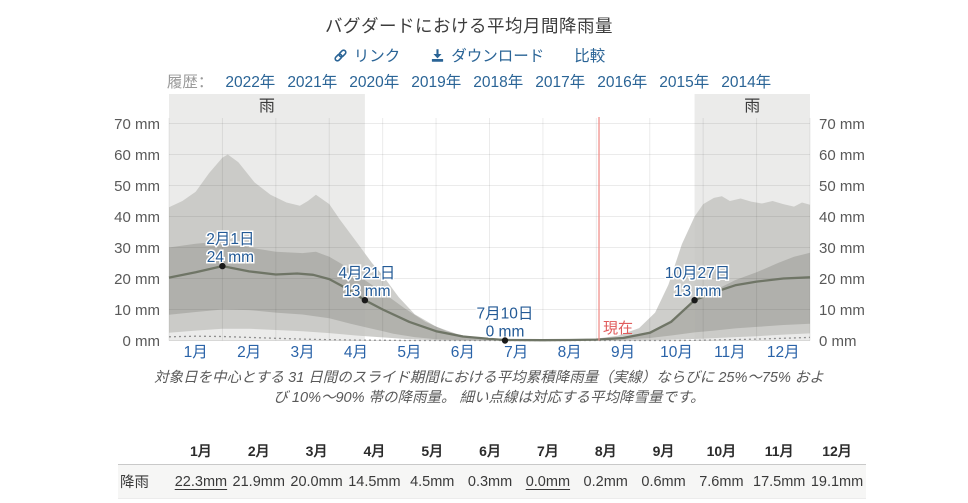 Image resolution: width=968 pixels, height=503 pixels. Describe the element at coordinates (196, 352) in the screenshot. I see `x-axis-month-label: 1月` at that location.